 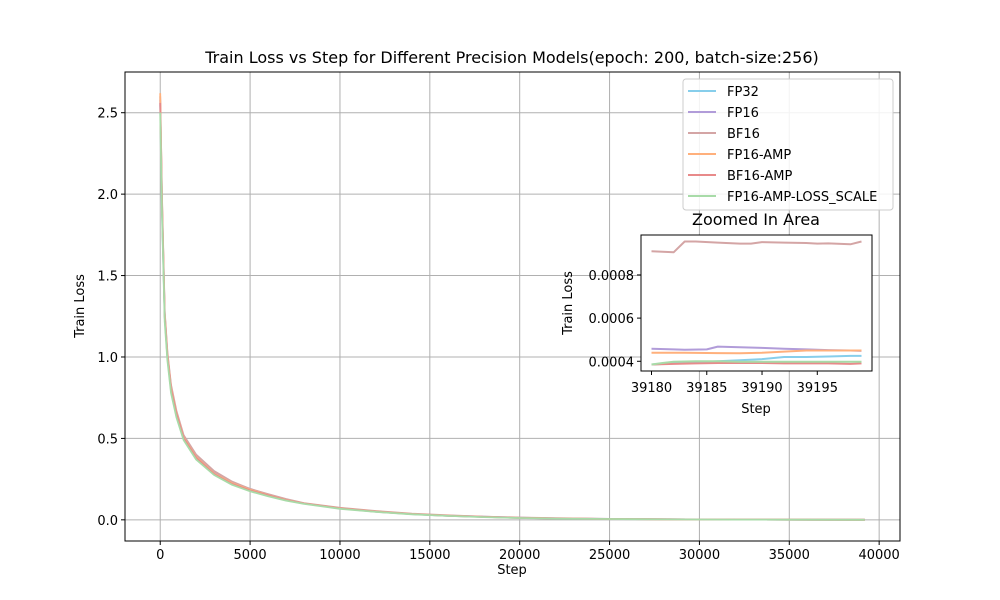 I want to click on inset-plot-frame, so click(x=756, y=303).